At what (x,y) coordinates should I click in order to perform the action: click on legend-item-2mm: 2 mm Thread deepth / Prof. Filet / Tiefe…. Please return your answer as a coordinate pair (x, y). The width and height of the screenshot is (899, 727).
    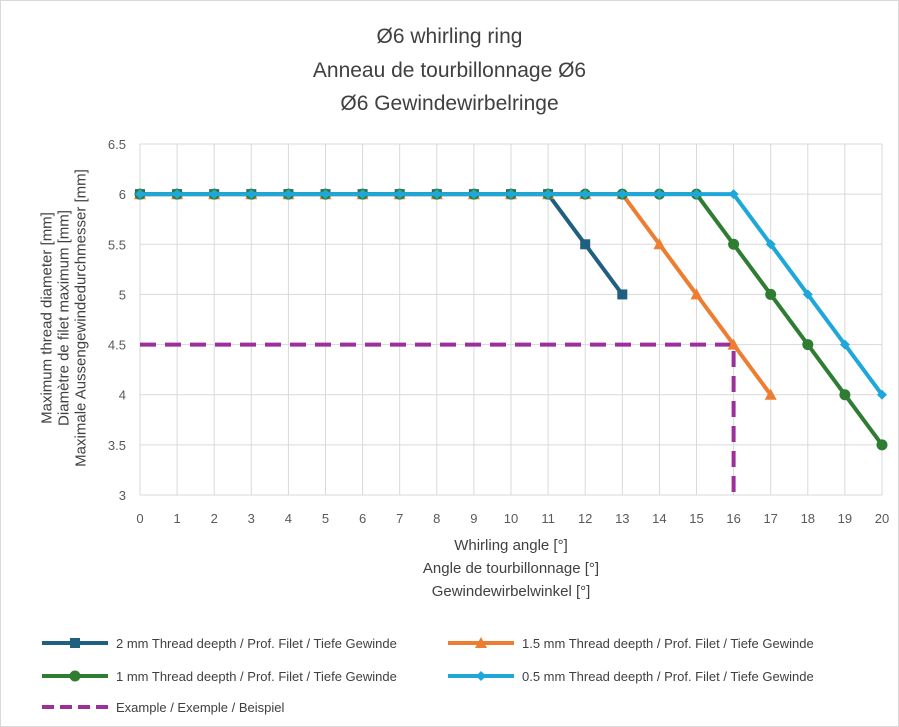
    Looking at the image, I should click on (218, 643).